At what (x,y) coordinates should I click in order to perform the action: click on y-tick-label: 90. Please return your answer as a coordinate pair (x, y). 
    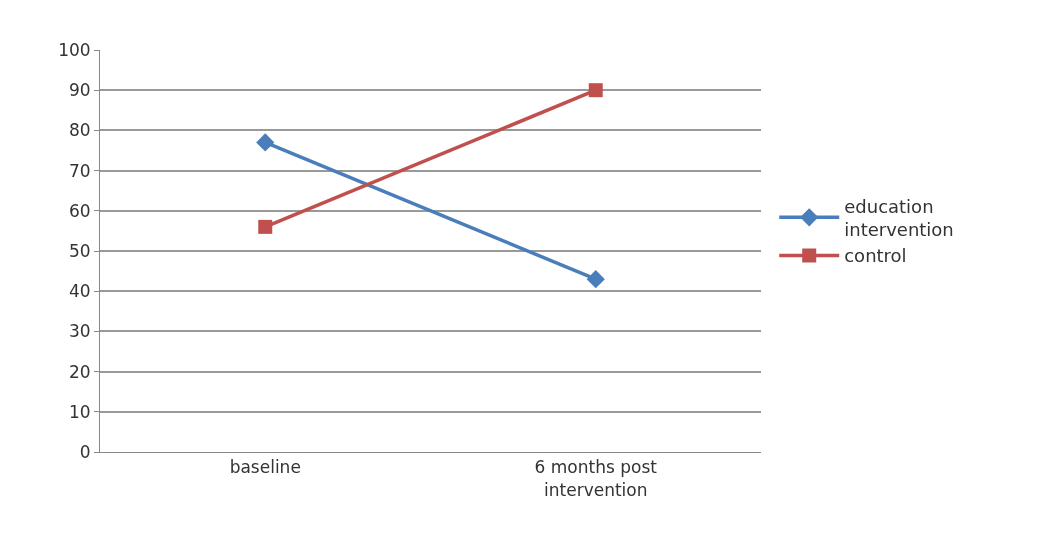
    Looking at the image, I should click on (79, 90).